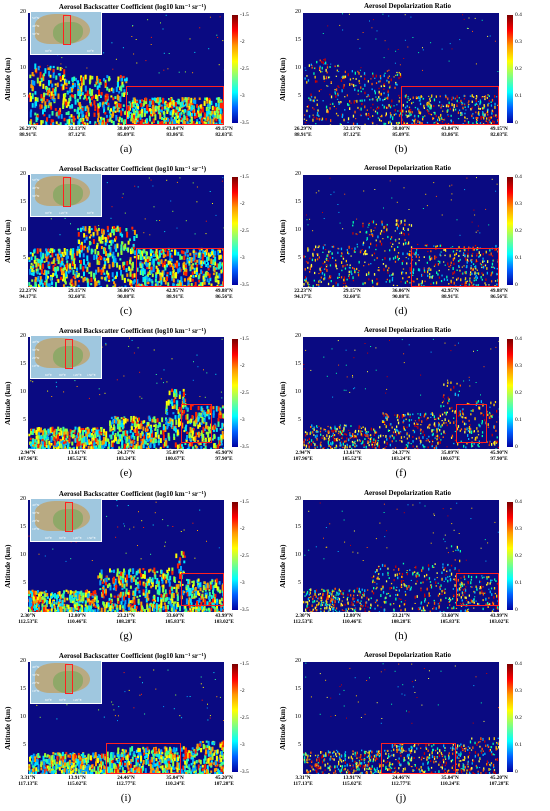 The image size is (550, 811). Describe the element at coordinates (224, 297) in the screenshot. I see `x-tick-longitude: 86.56°E` at that location.